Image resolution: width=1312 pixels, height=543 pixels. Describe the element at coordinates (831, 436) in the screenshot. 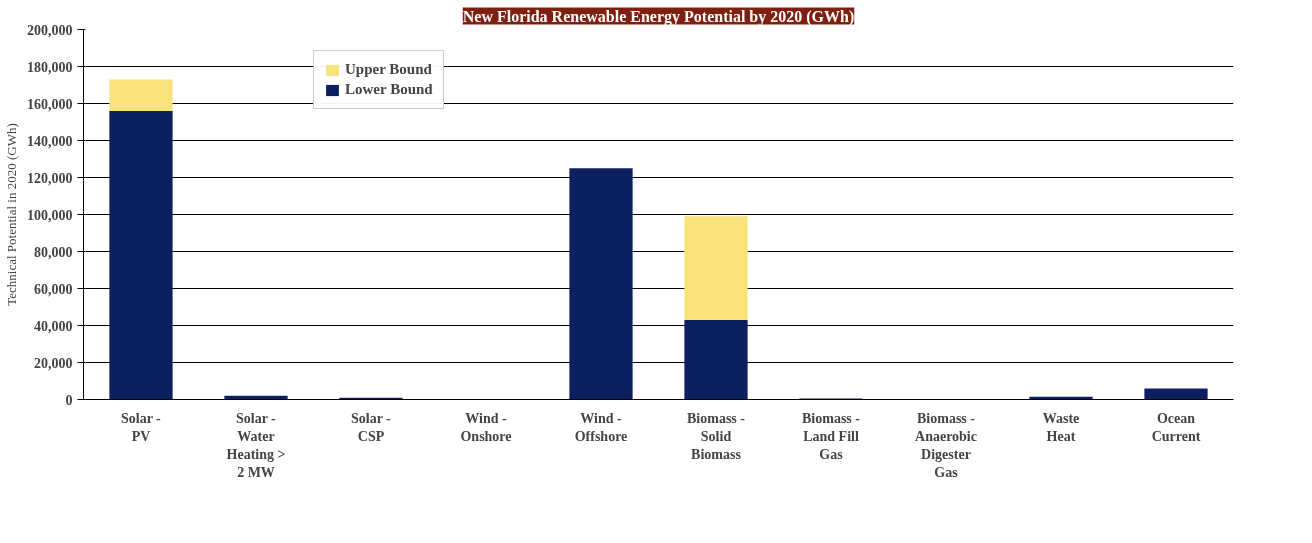

I see `x-tick-label: Biomass - Land Fill Gas` at that location.